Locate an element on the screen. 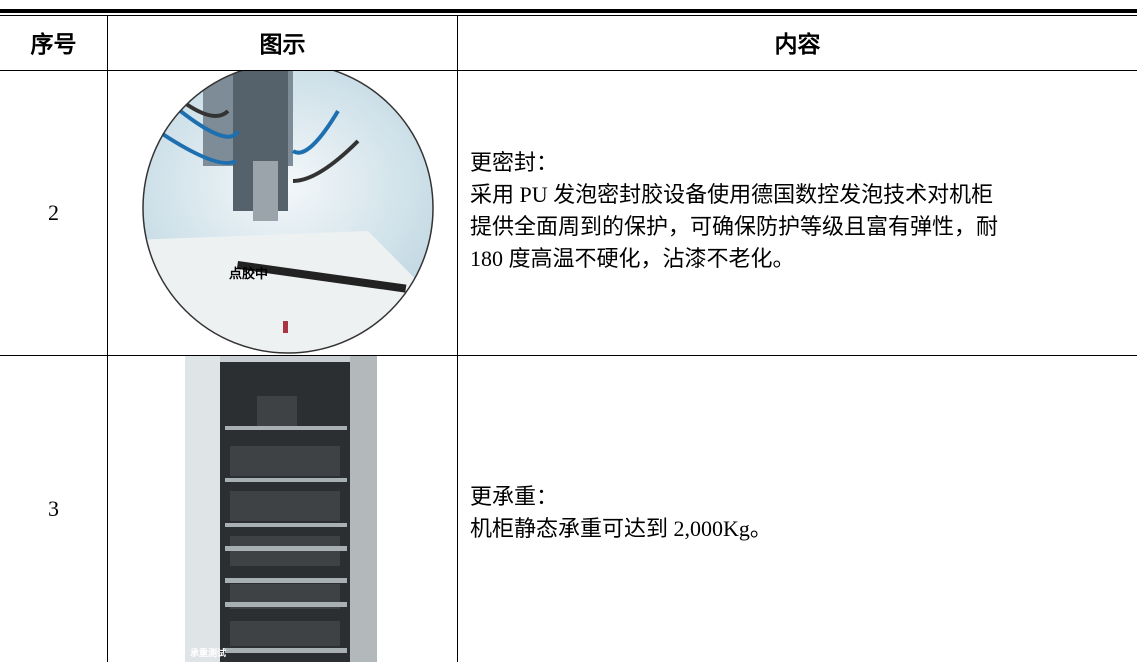  content-line: 采用 PU 发泡密封胶设备使用德国数控发泡技术对机柜 is located at coordinates (732, 194).